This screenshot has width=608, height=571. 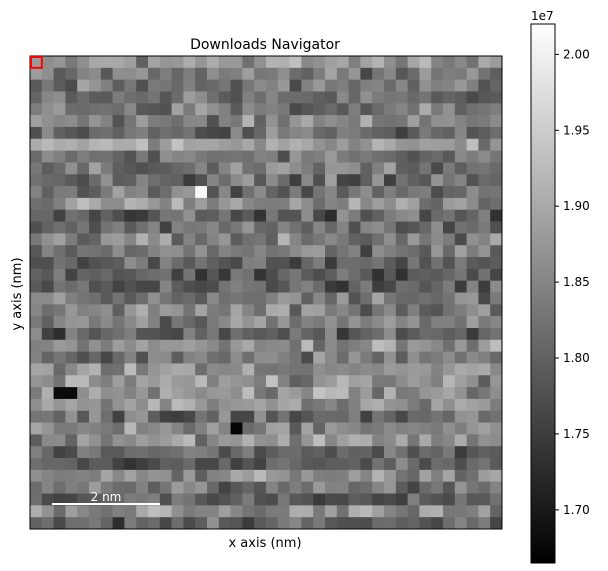 What do you see at coordinates (36, 62) in the screenshot?
I see `navigator-selection-marker` at bounding box center [36, 62].